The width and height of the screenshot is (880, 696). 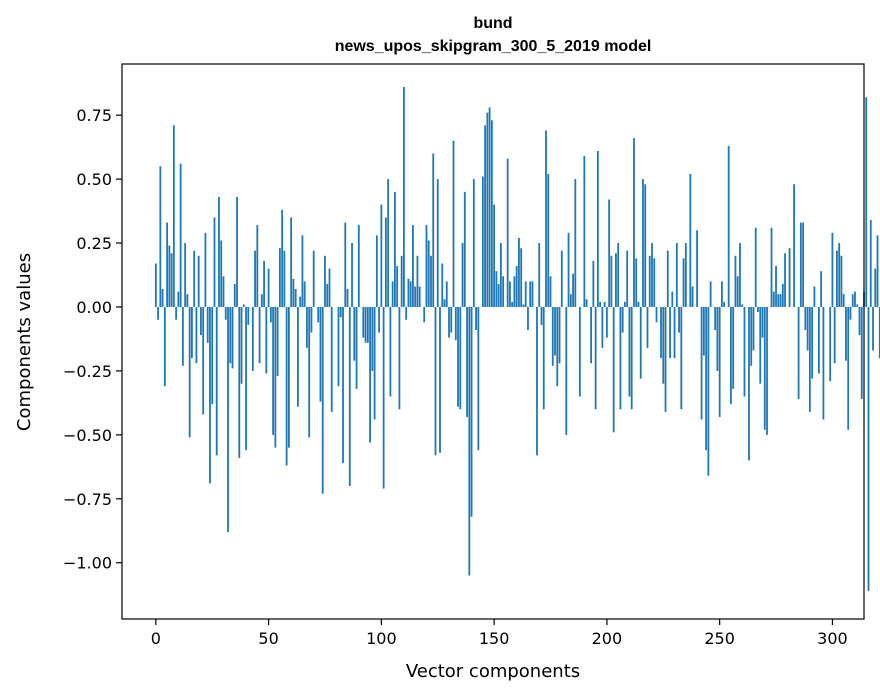 What do you see at coordinates (493, 671) in the screenshot?
I see `x-axis-label: Vector components` at bounding box center [493, 671].